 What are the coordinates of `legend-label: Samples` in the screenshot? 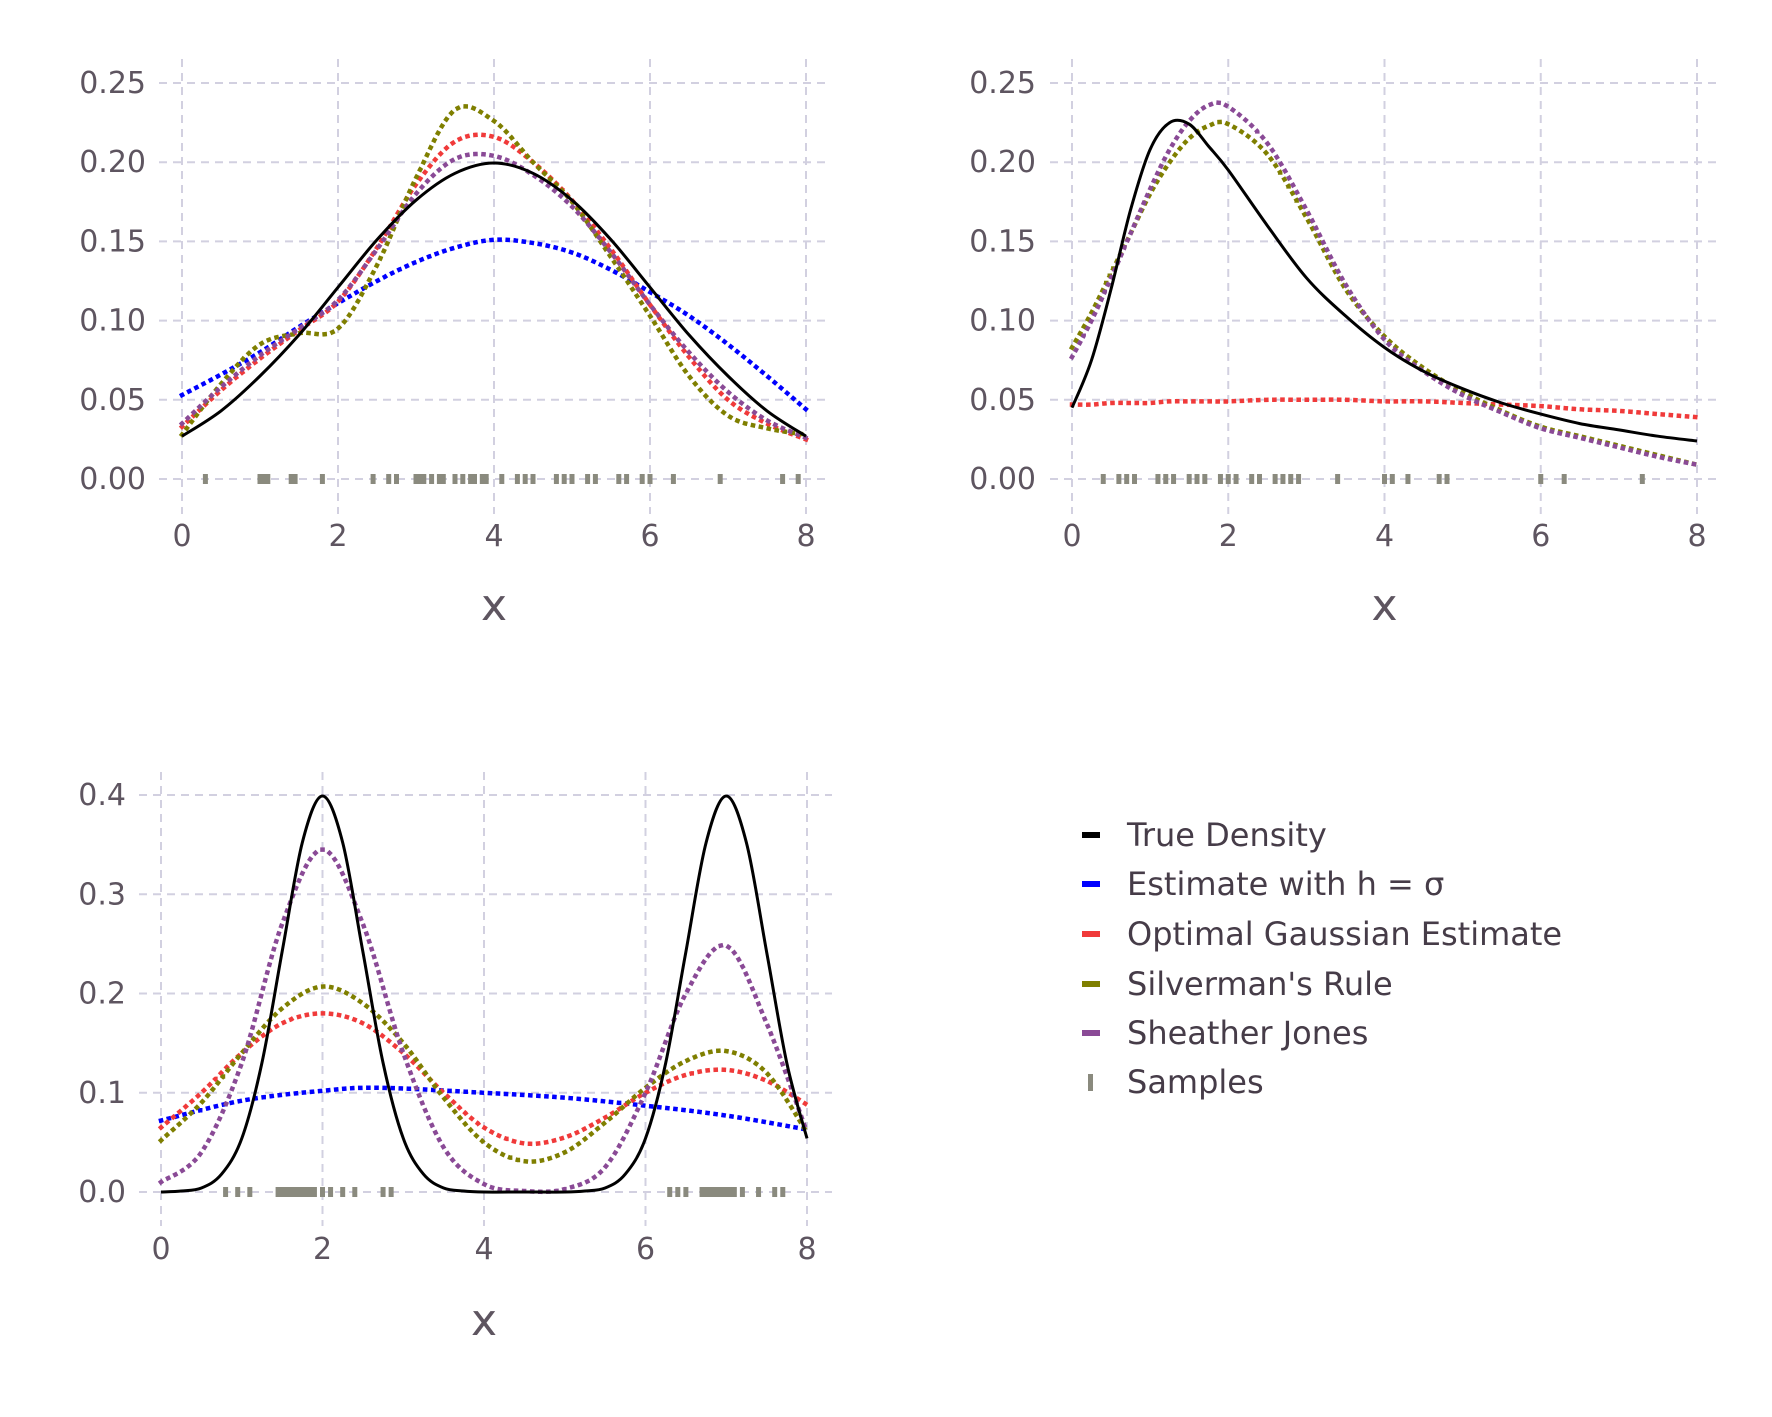 It's located at (1195, 1082).